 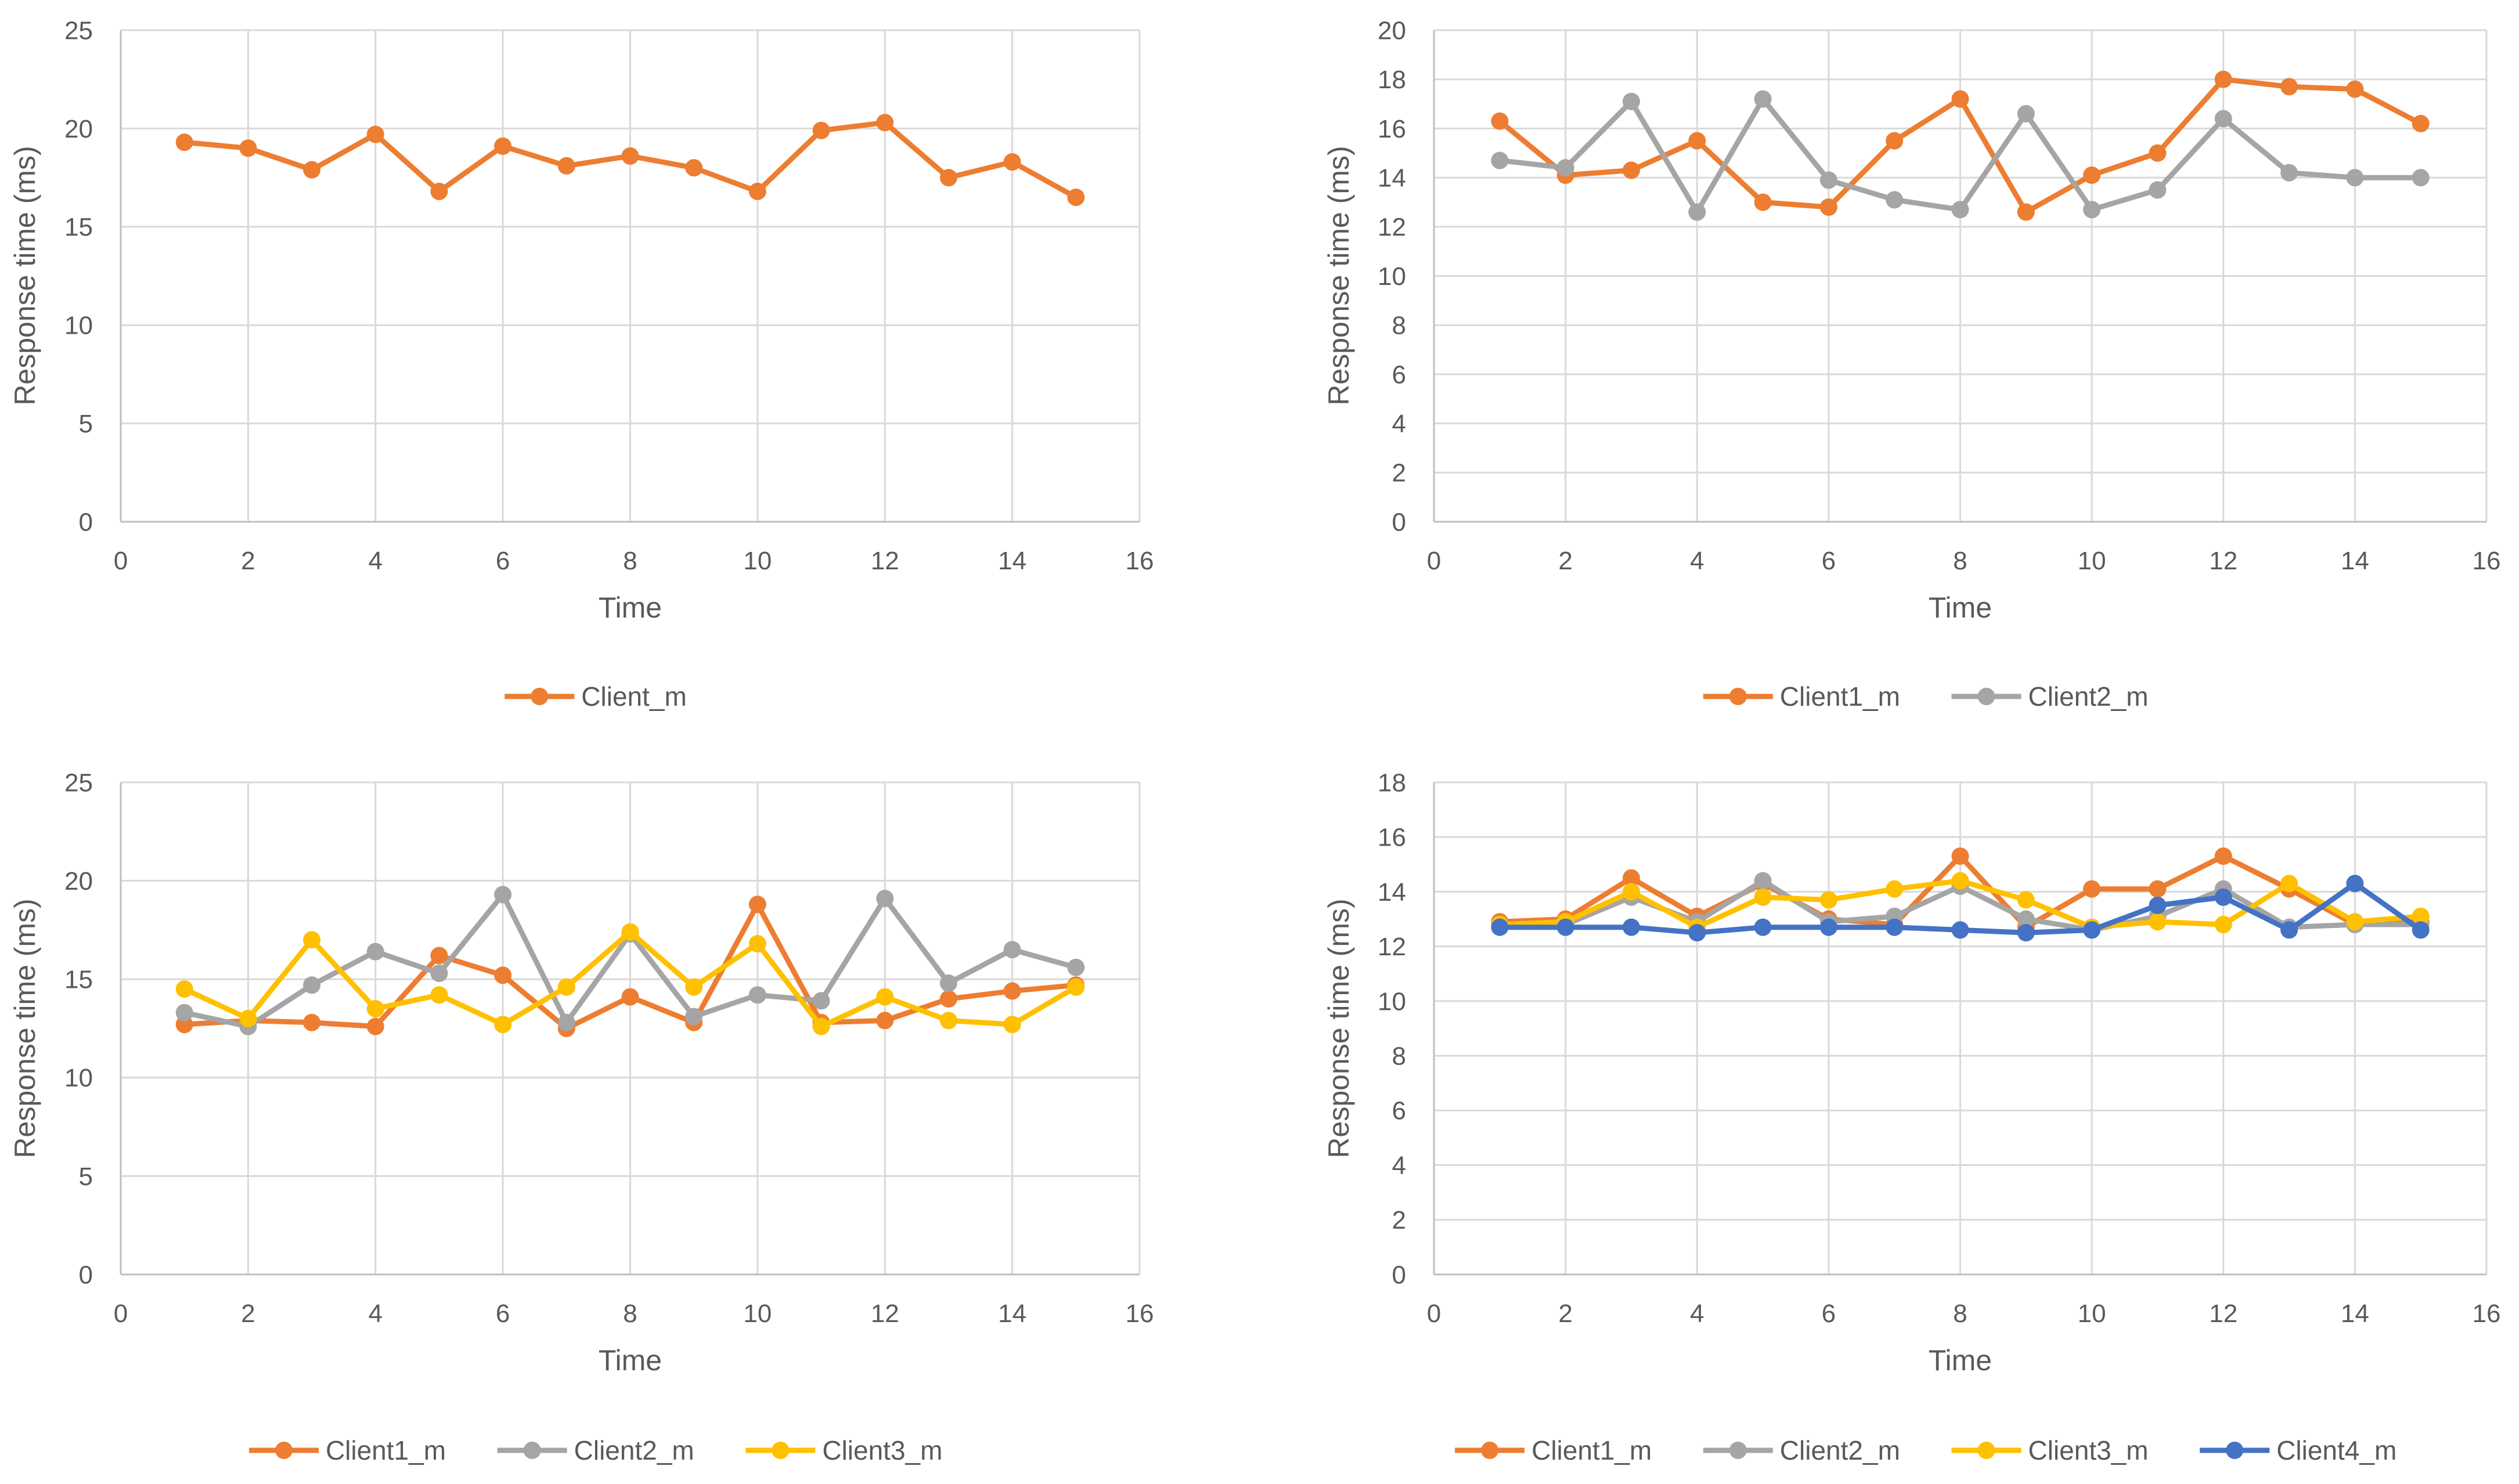 What do you see at coordinates (2336, 1450) in the screenshot?
I see `legend-label: Client4_m` at bounding box center [2336, 1450].